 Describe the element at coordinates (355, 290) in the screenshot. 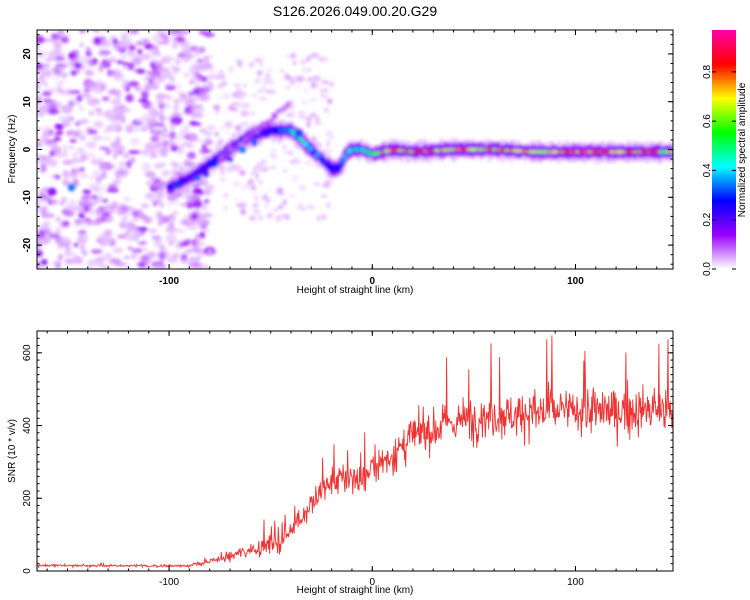

I see `top-x-axis-label: Height of straight line (km)` at that location.